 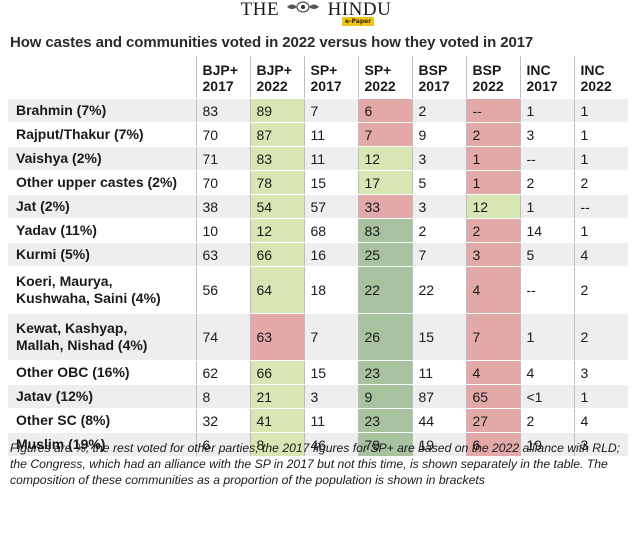 What do you see at coordinates (222, 182) in the screenshot?
I see `table-cell: 70` at bounding box center [222, 182].